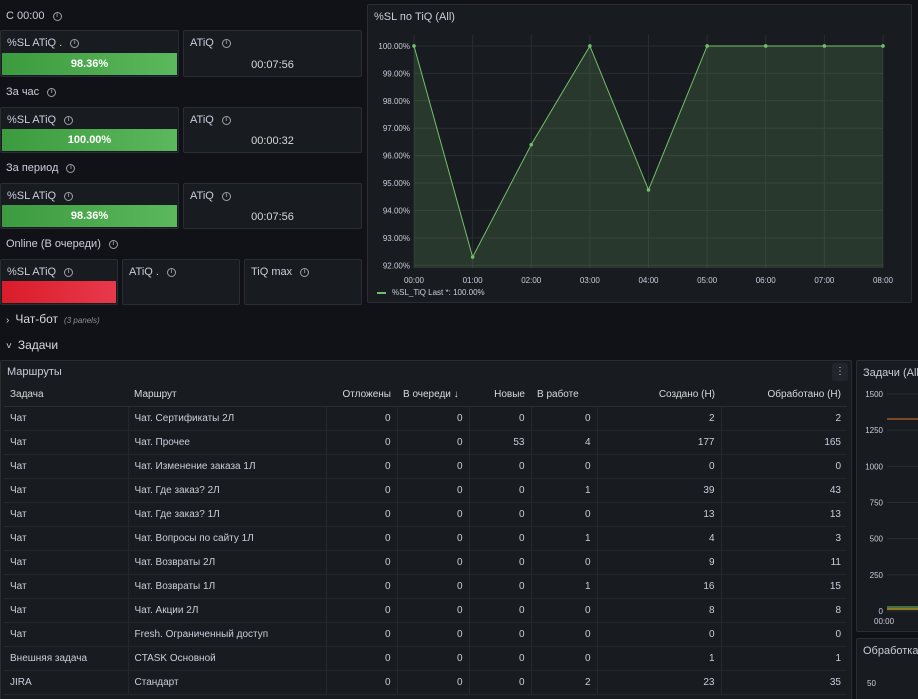 The height and width of the screenshot is (699, 918). Describe the element at coordinates (32, 345) in the screenshot. I see `section-tasks: ˅ Задачи` at that location.